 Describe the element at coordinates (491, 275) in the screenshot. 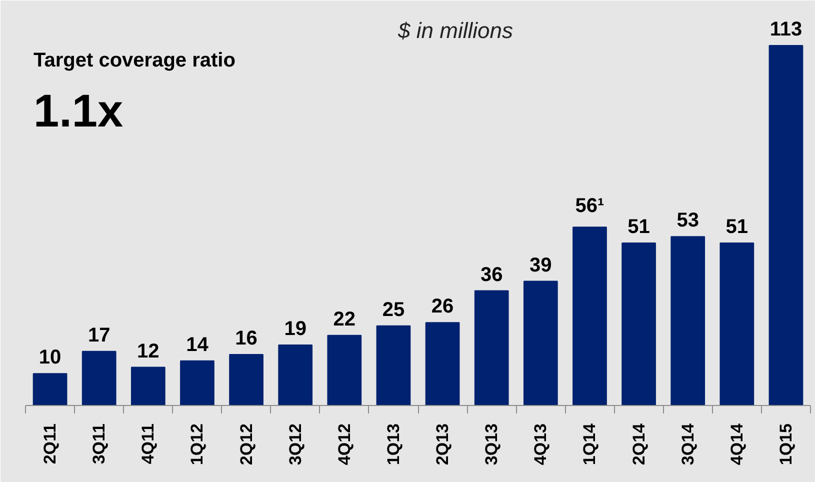

I see `data-label: 36` at that location.